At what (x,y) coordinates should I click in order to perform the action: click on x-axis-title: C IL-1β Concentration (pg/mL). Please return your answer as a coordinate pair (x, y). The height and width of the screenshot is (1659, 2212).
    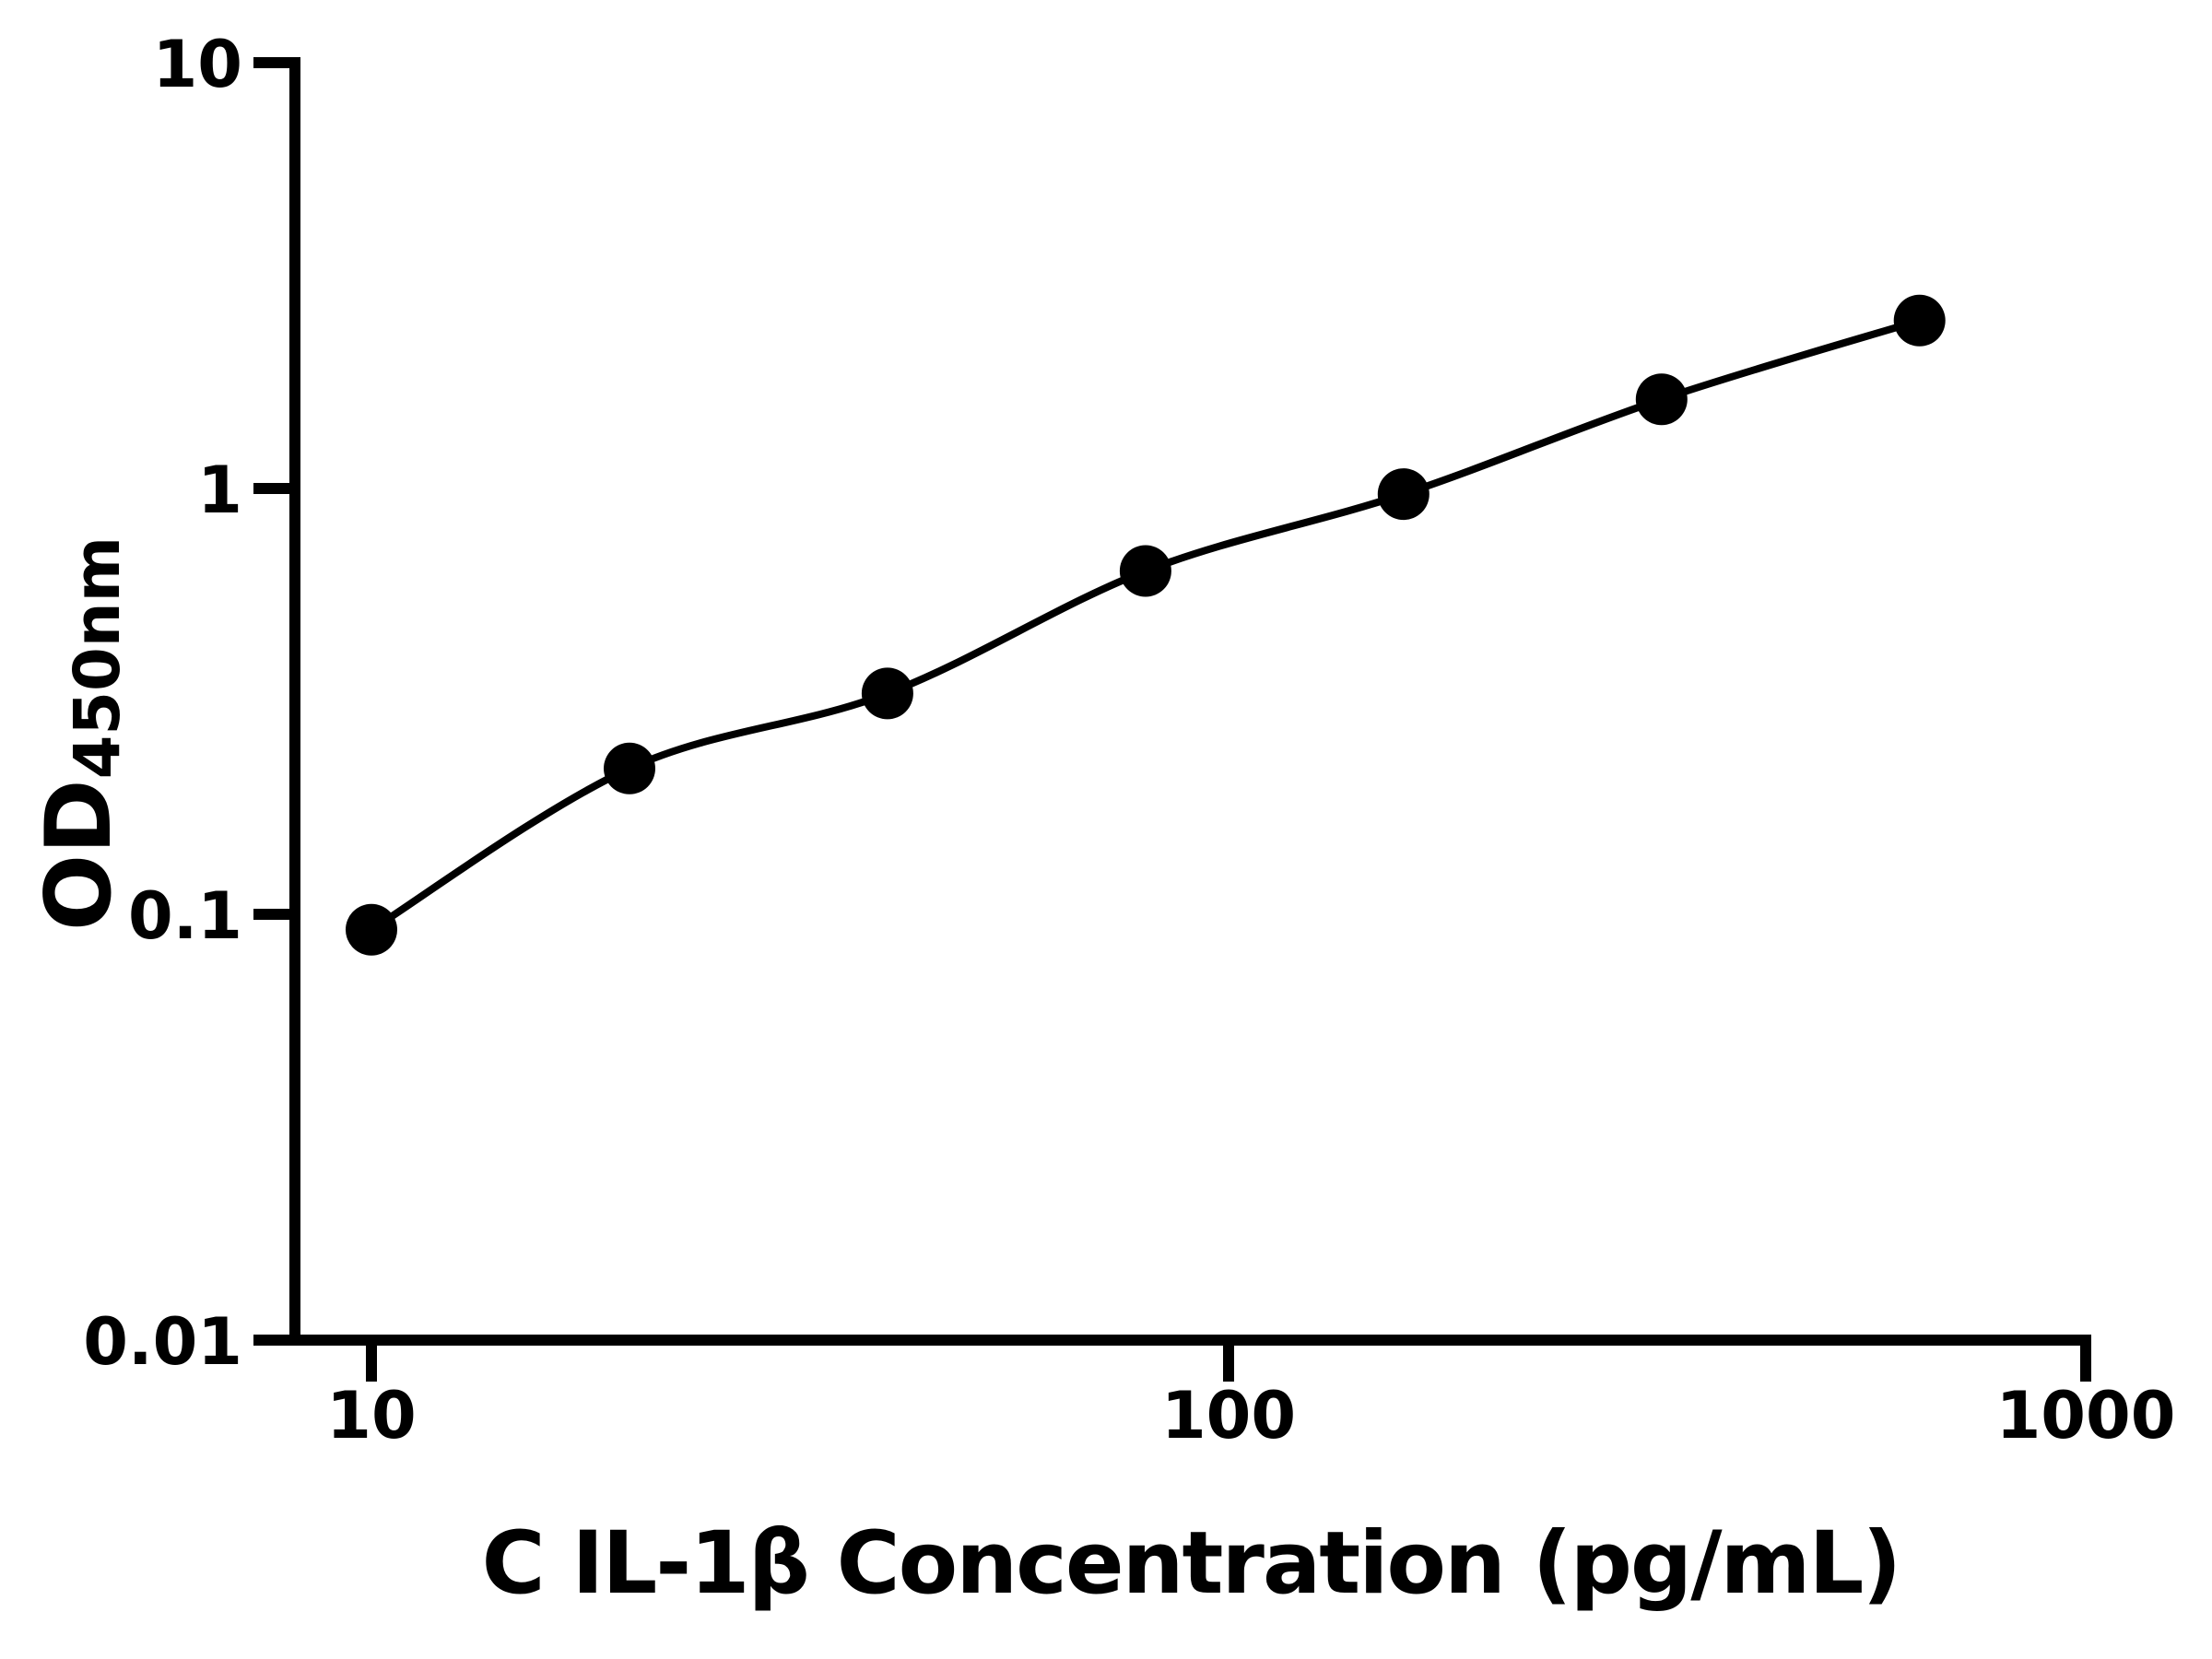
    Looking at the image, I should click on (1191, 1563).